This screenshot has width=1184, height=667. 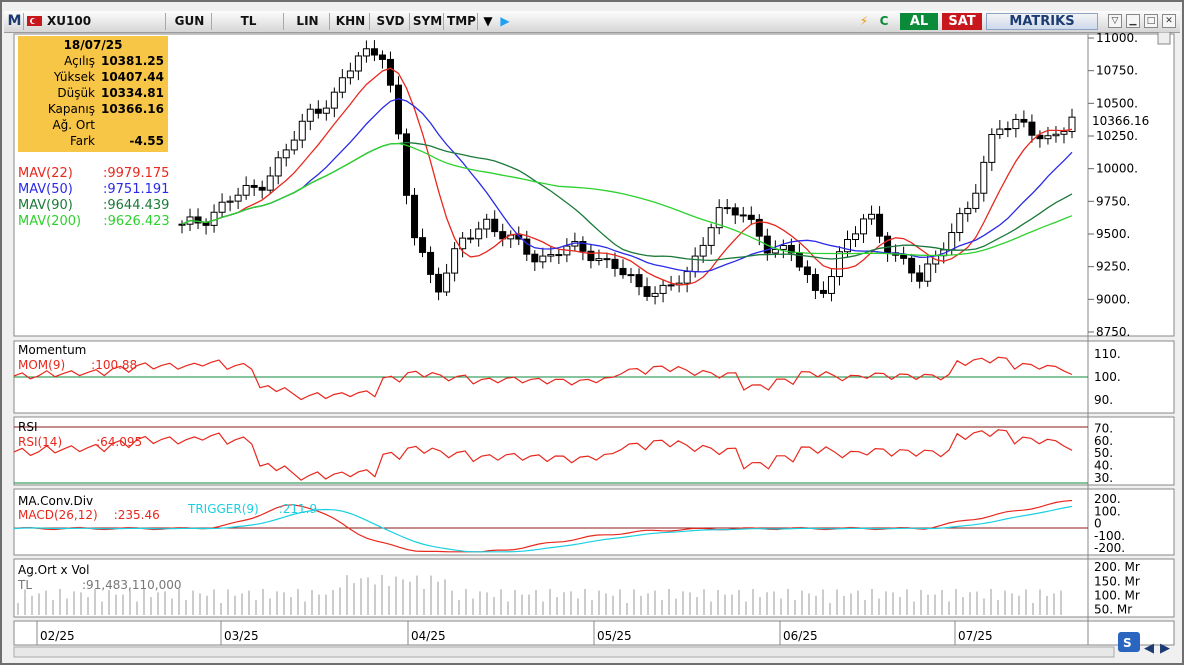 What do you see at coordinates (241, 636) in the screenshot?
I see `date-label: 03/25` at bounding box center [241, 636].